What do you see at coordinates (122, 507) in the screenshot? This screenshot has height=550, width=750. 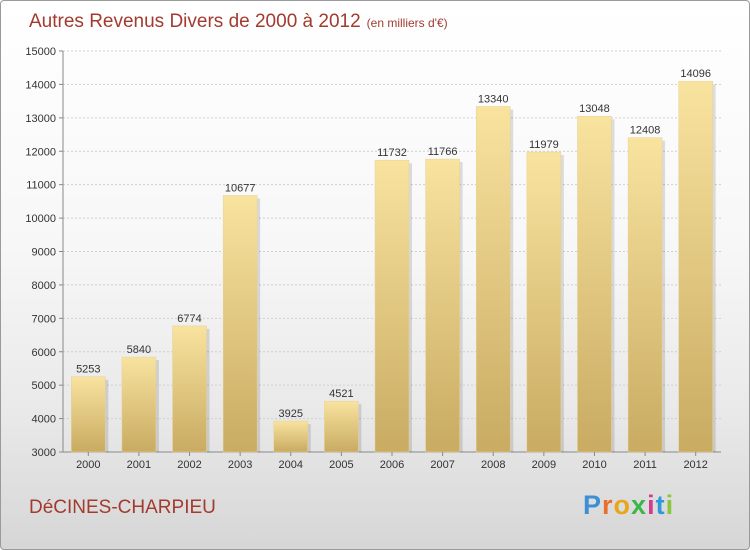 I see `commune-name: DéCINES-CHARPIEU` at bounding box center [122, 507].